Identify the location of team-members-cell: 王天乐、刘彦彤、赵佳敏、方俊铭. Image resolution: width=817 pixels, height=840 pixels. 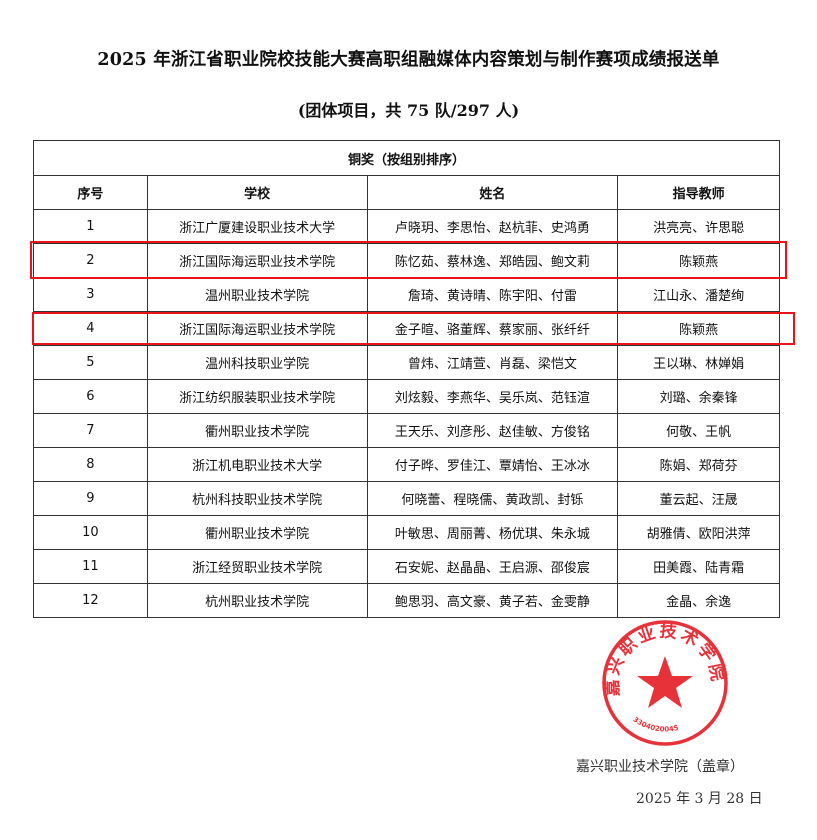
(492, 430).